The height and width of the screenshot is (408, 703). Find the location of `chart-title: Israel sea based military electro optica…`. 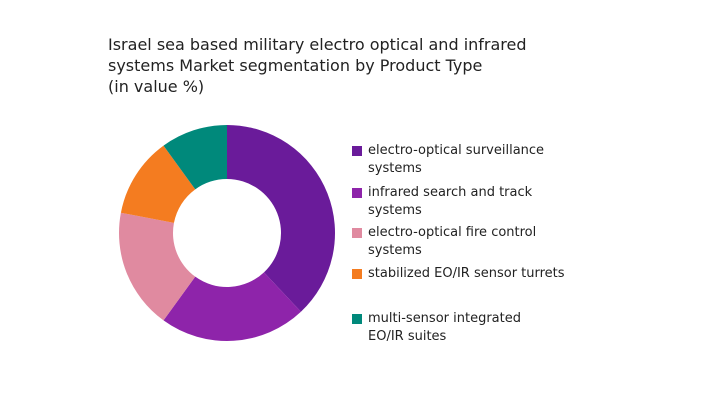

chart-title: Israel sea based military electro optica… is located at coordinates (317, 65).